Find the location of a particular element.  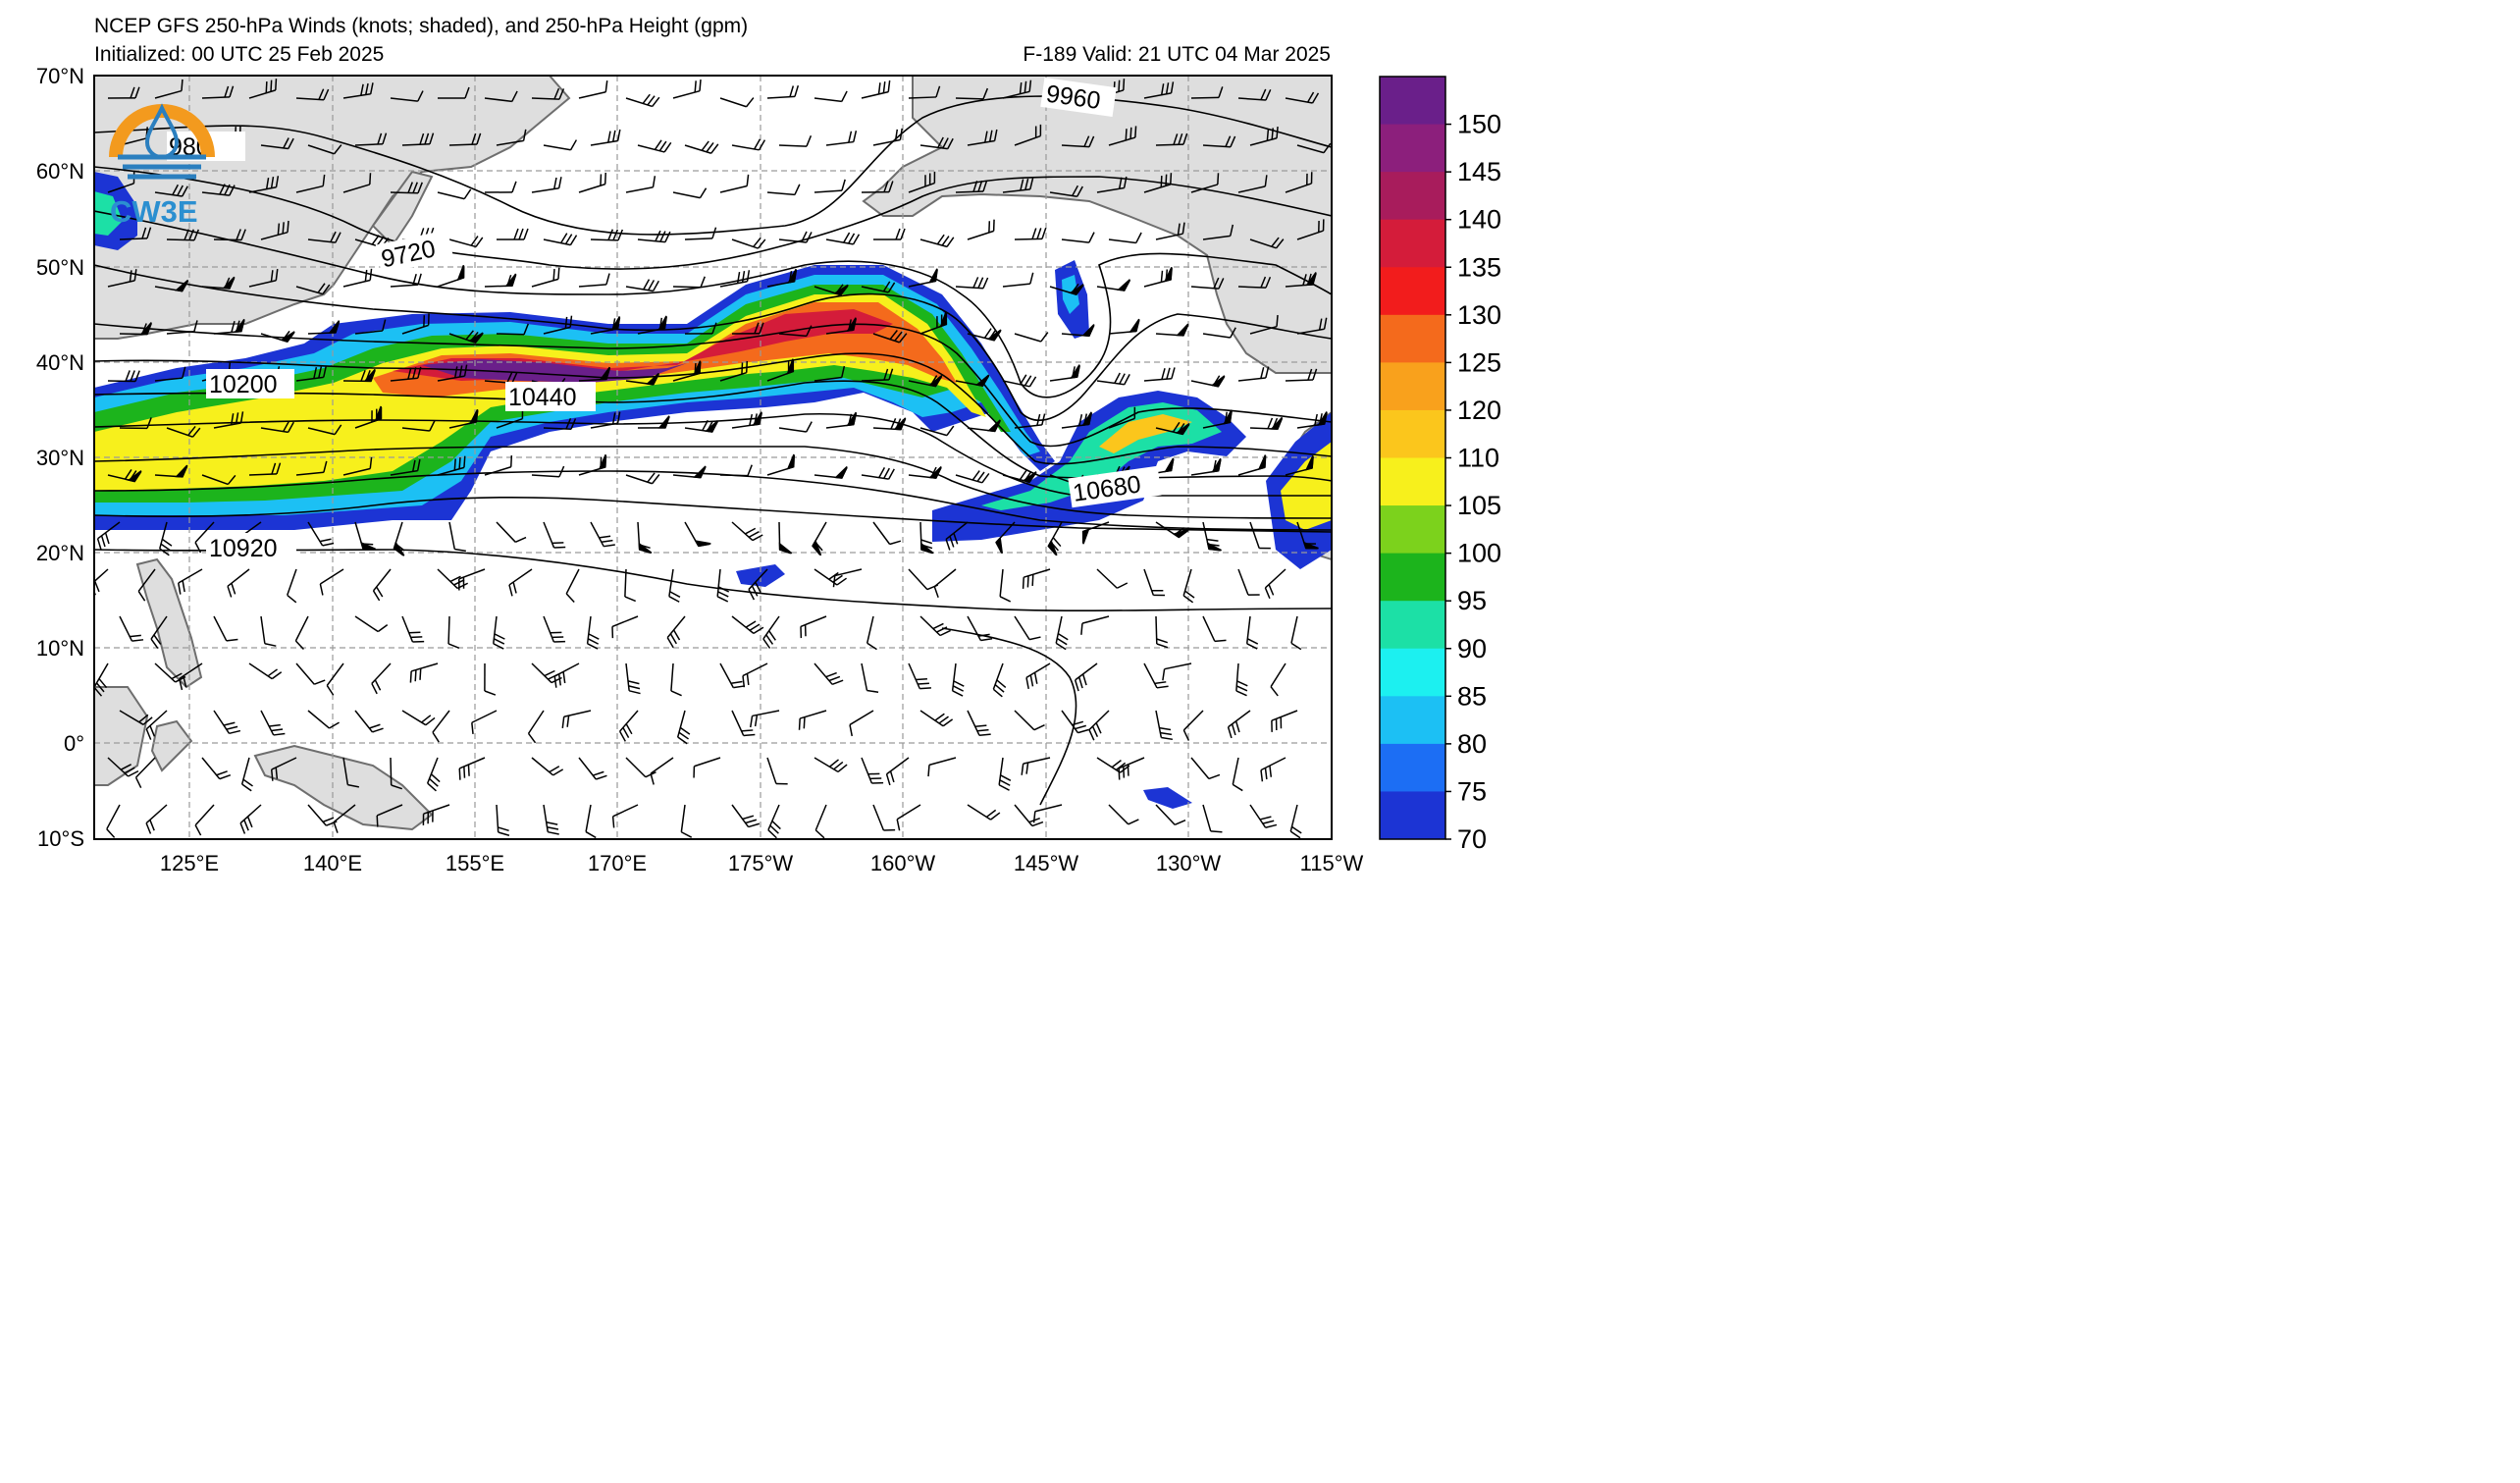

lat-label: 60°N is located at coordinates (60, 172).